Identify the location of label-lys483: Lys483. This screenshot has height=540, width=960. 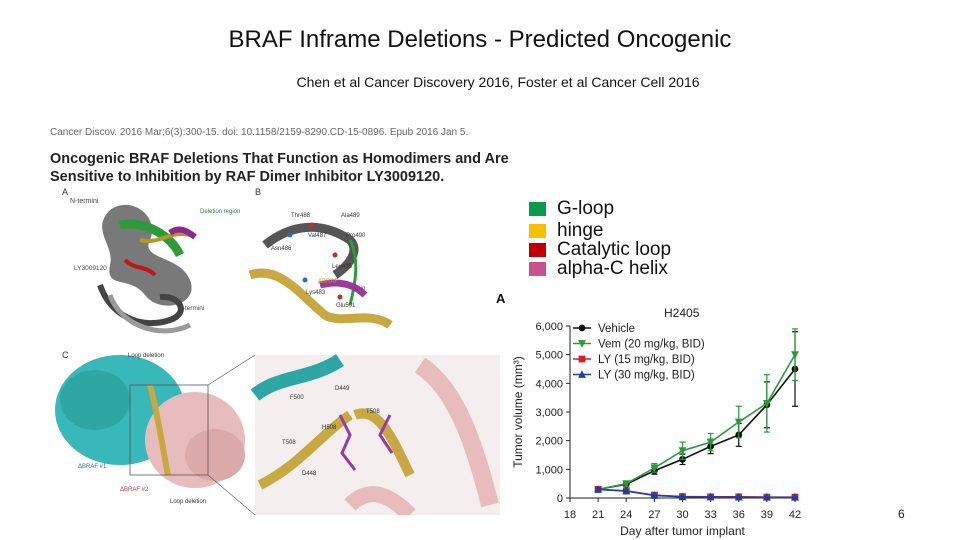
(316, 293).